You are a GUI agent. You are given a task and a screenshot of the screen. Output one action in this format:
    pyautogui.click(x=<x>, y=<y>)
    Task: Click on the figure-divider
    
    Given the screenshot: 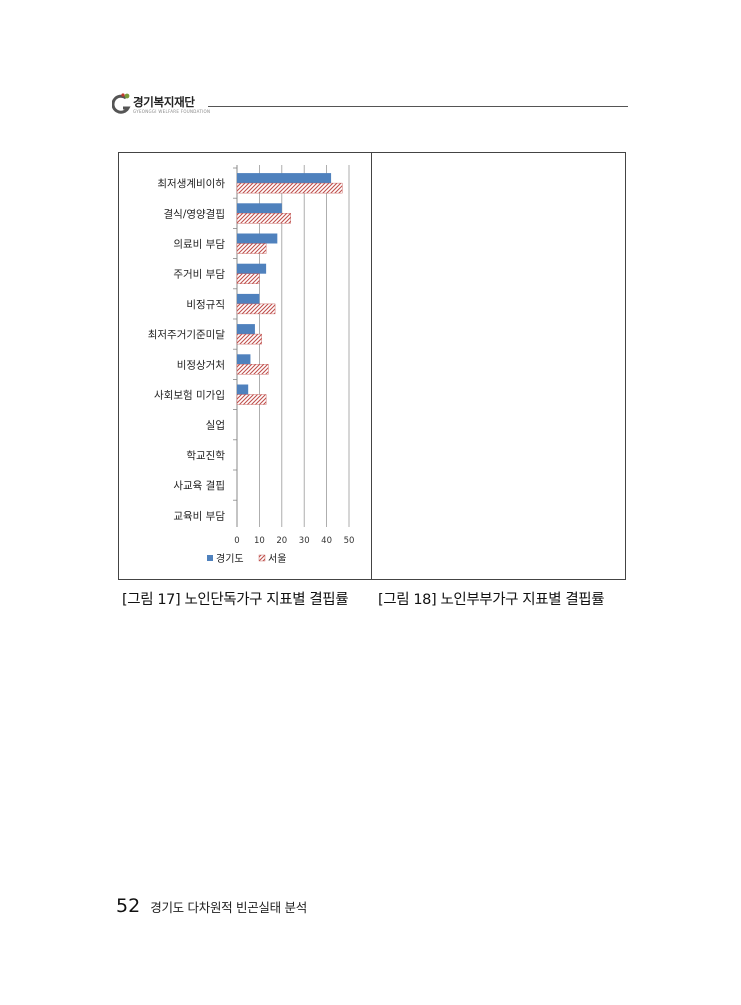 What is the action you would take?
    pyautogui.click(x=371, y=366)
    